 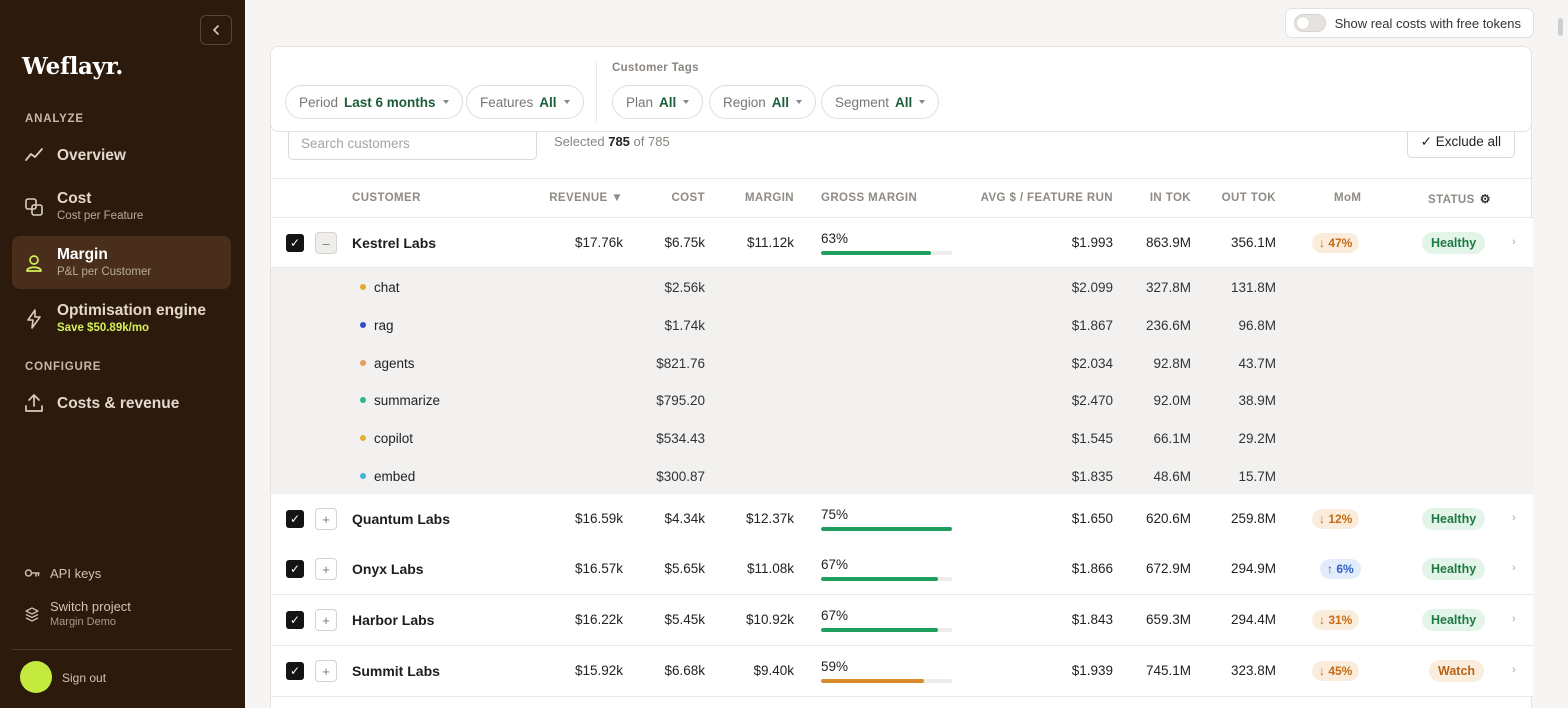 What do you see at coordinates (525, 102) in the screenshot?
I see `features-filter: Features All` at bounding box center [525, 102].